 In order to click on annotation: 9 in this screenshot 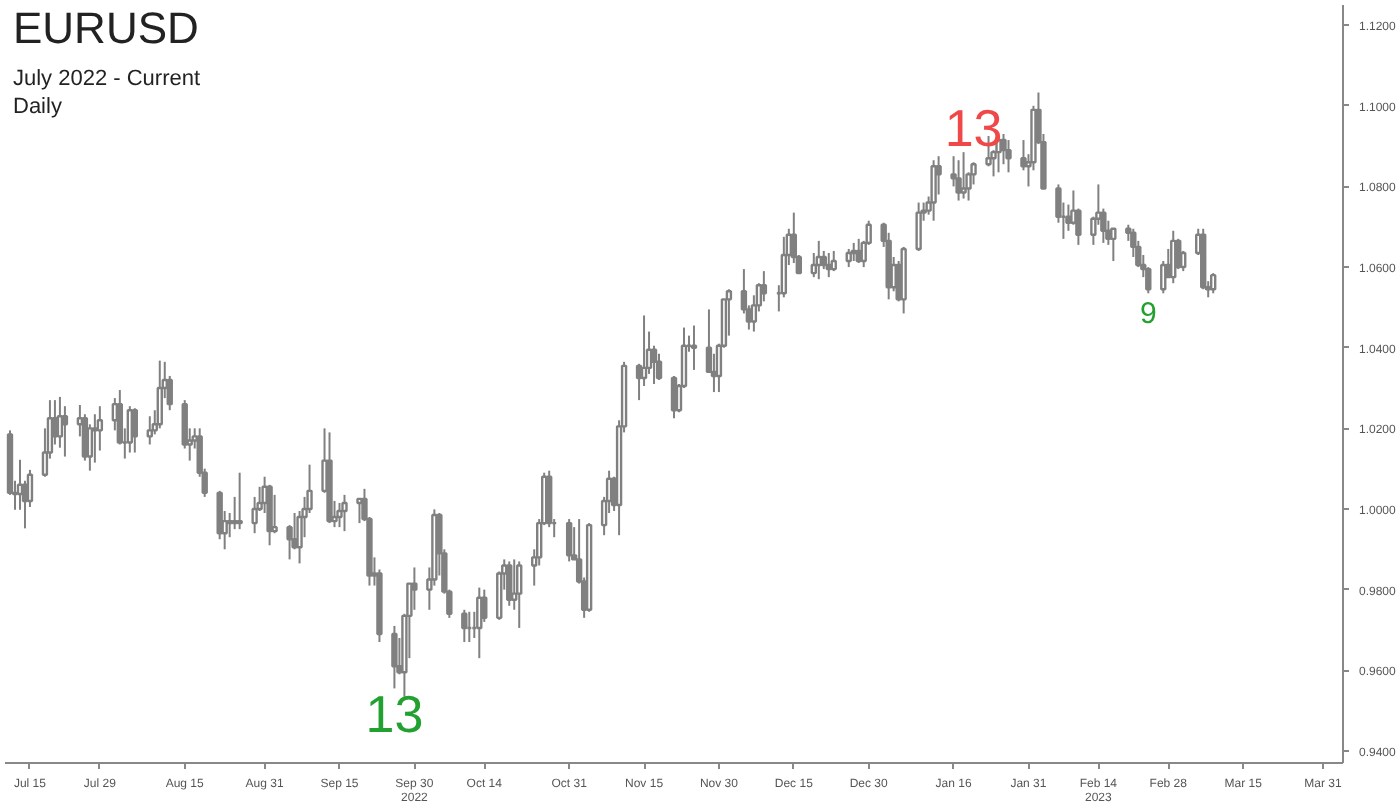, I will do `click(1148, 314)`.